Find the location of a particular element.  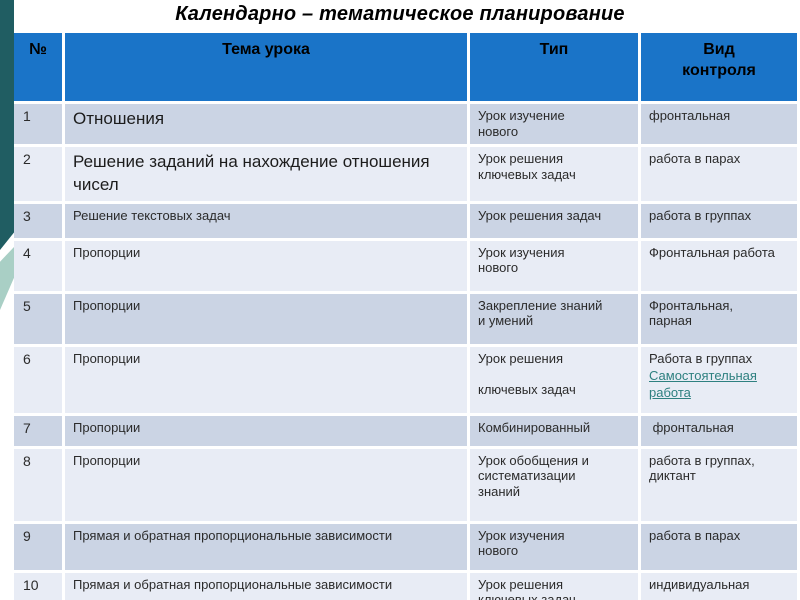

cell-number: 7 is located at coordinates (38, 430).